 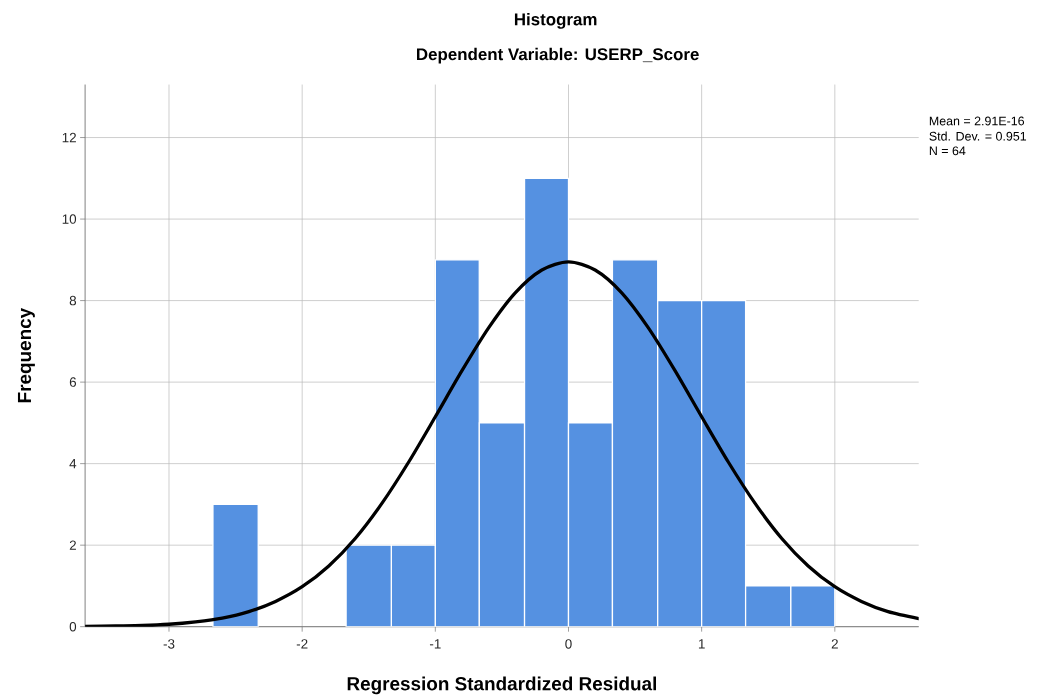 I want to click on chart-title: Histogram, so click(x=555, y=20).